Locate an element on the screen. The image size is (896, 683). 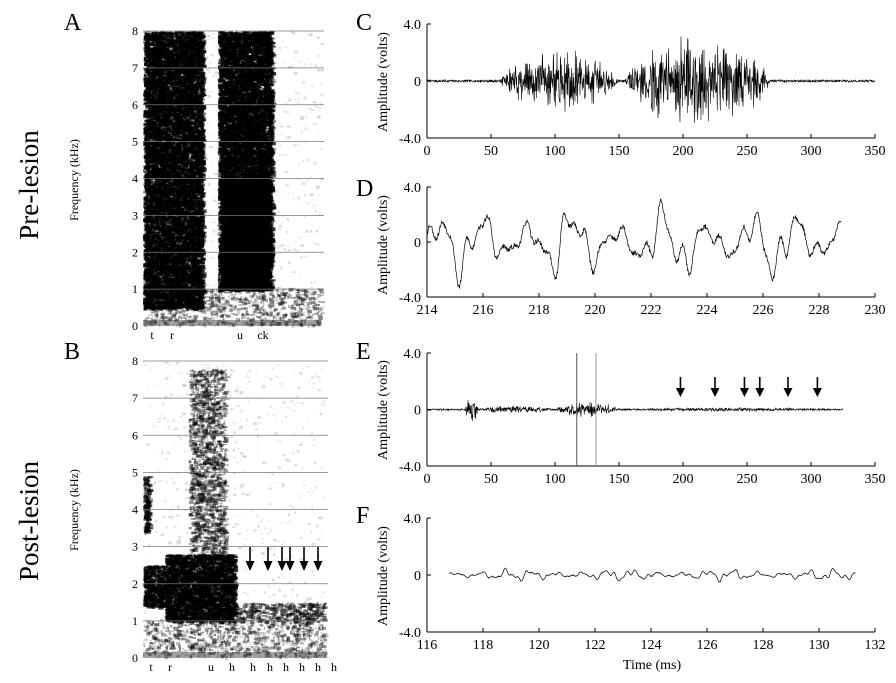
x-tick-label: 350 is located at coordinates (875, 479).